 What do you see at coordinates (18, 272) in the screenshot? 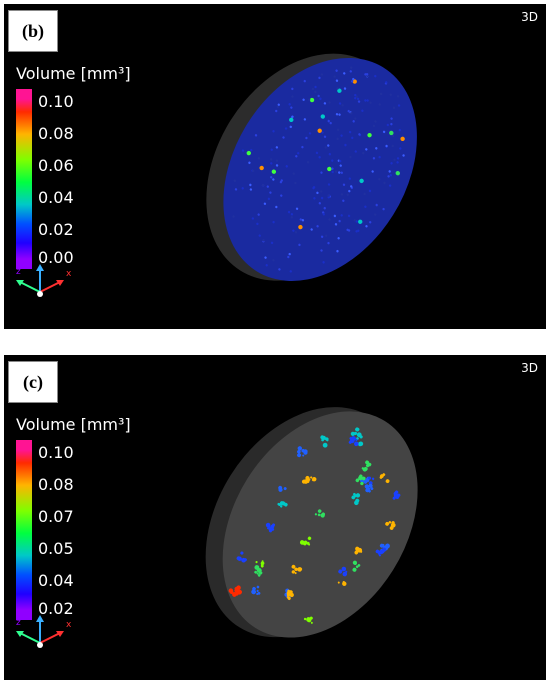
I see `svg-text: z` at bounding box center [18, 272].